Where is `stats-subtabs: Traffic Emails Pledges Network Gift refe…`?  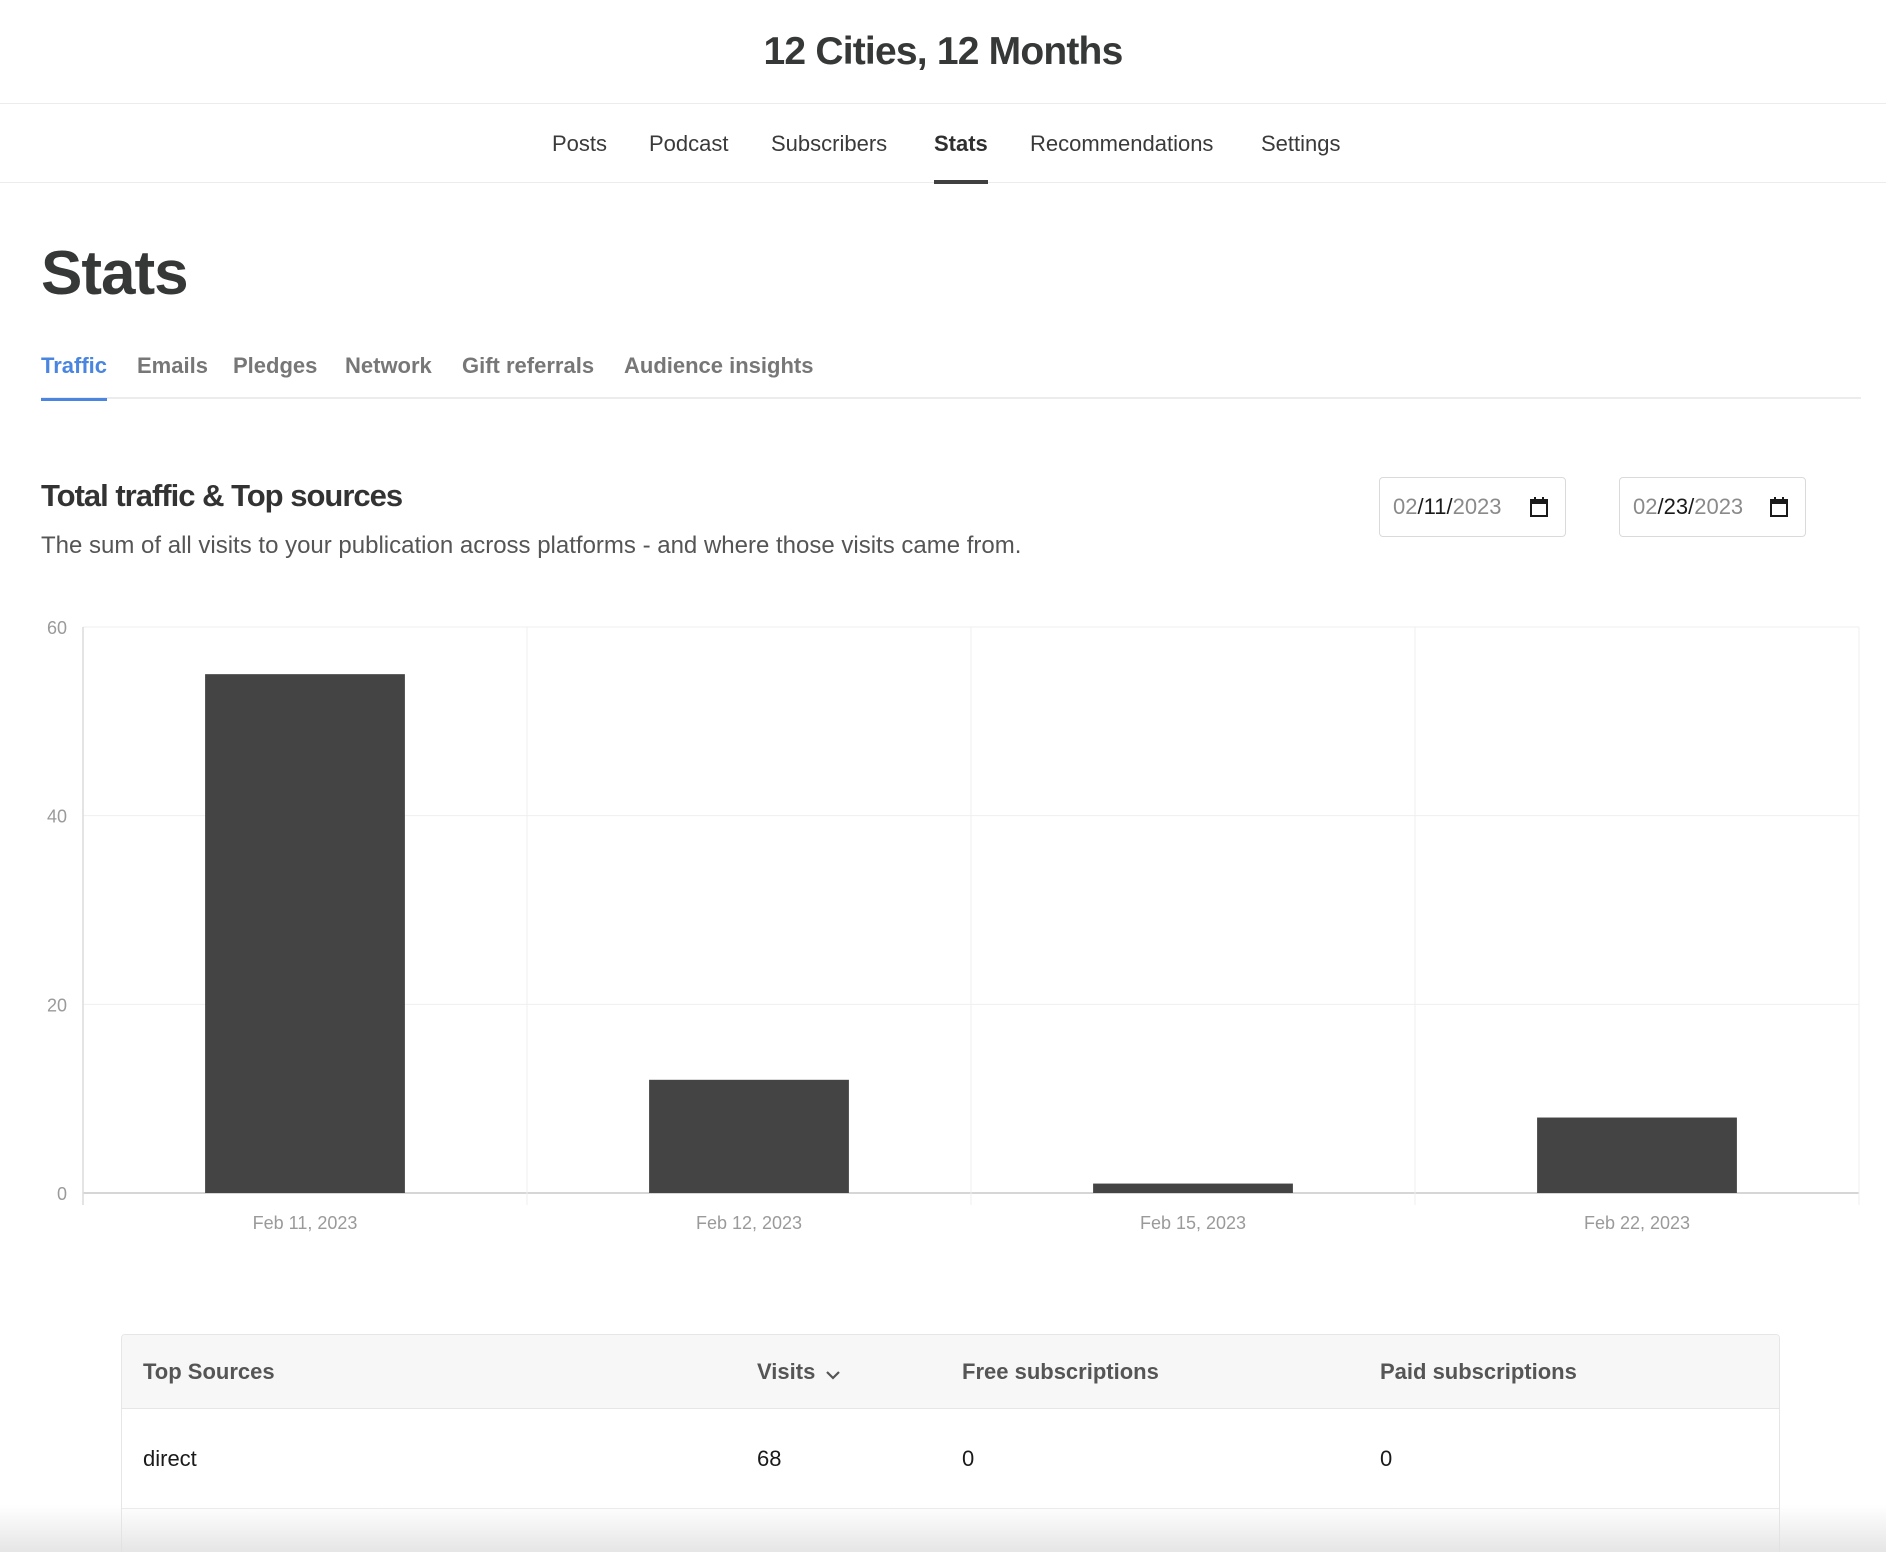 stats-subtabs: Traffic Emails Pledges Network Gift refe… is located at coordinates (951, 373).